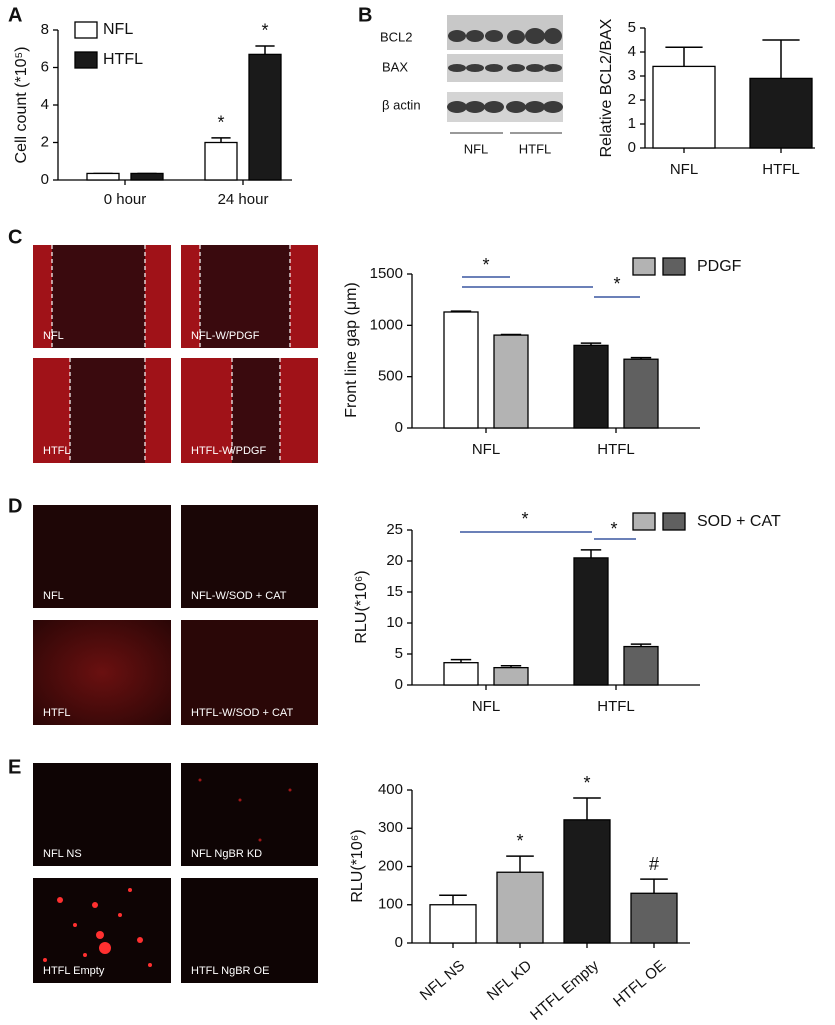 This screenshot has width=835, height=1025. I want to click on image-label: NFL-W/PDGF, so click(225, 336).